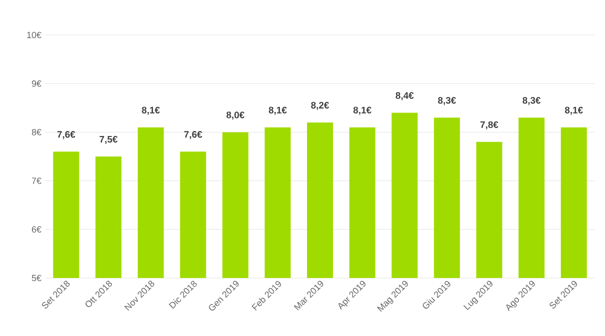 This screenshot has width=605, height=336. What do you see at coordinates (37, 83) in the screenshot?
I see `y-tick-label: 9€` at bounding box center [37, 83].